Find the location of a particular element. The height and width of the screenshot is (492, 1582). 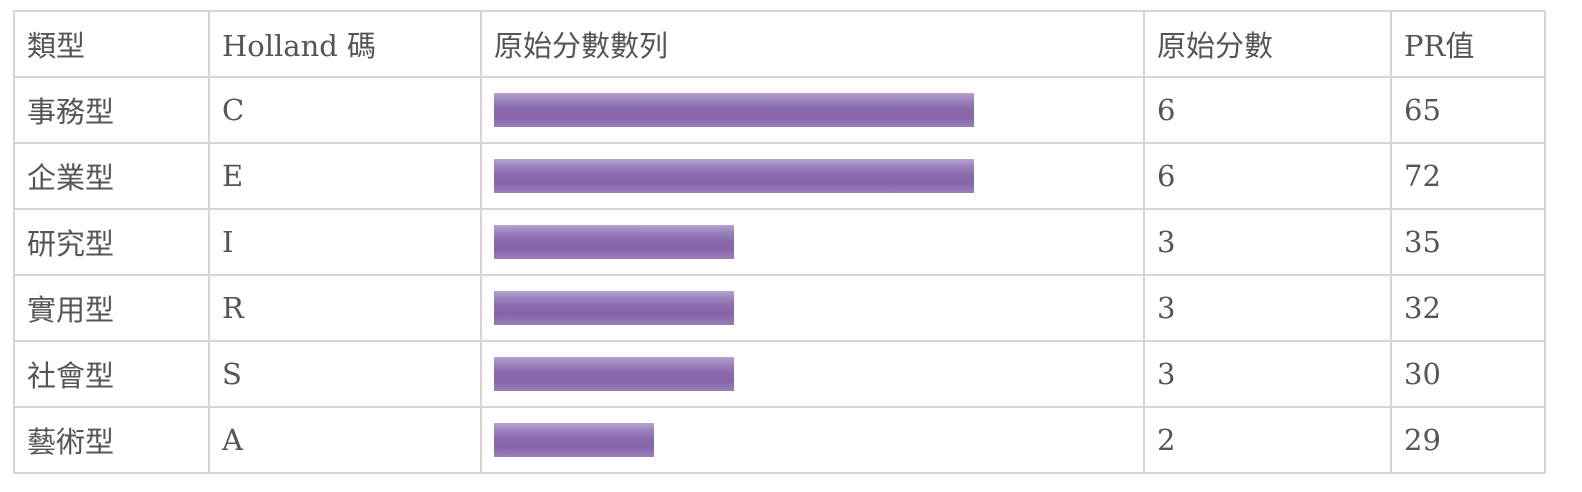

table-row: 企業型 E 6 72 is located at coordinates (779, 176).